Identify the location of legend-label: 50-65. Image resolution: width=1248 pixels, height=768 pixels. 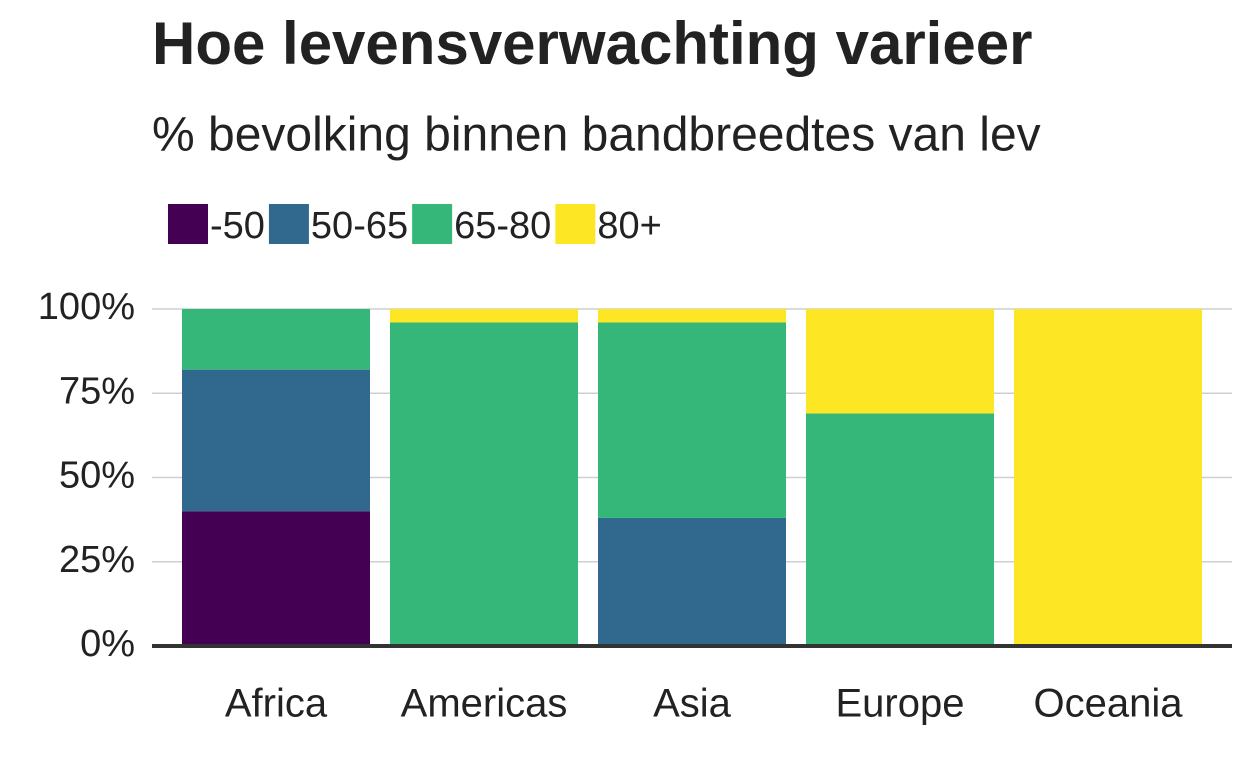
(359, 226).